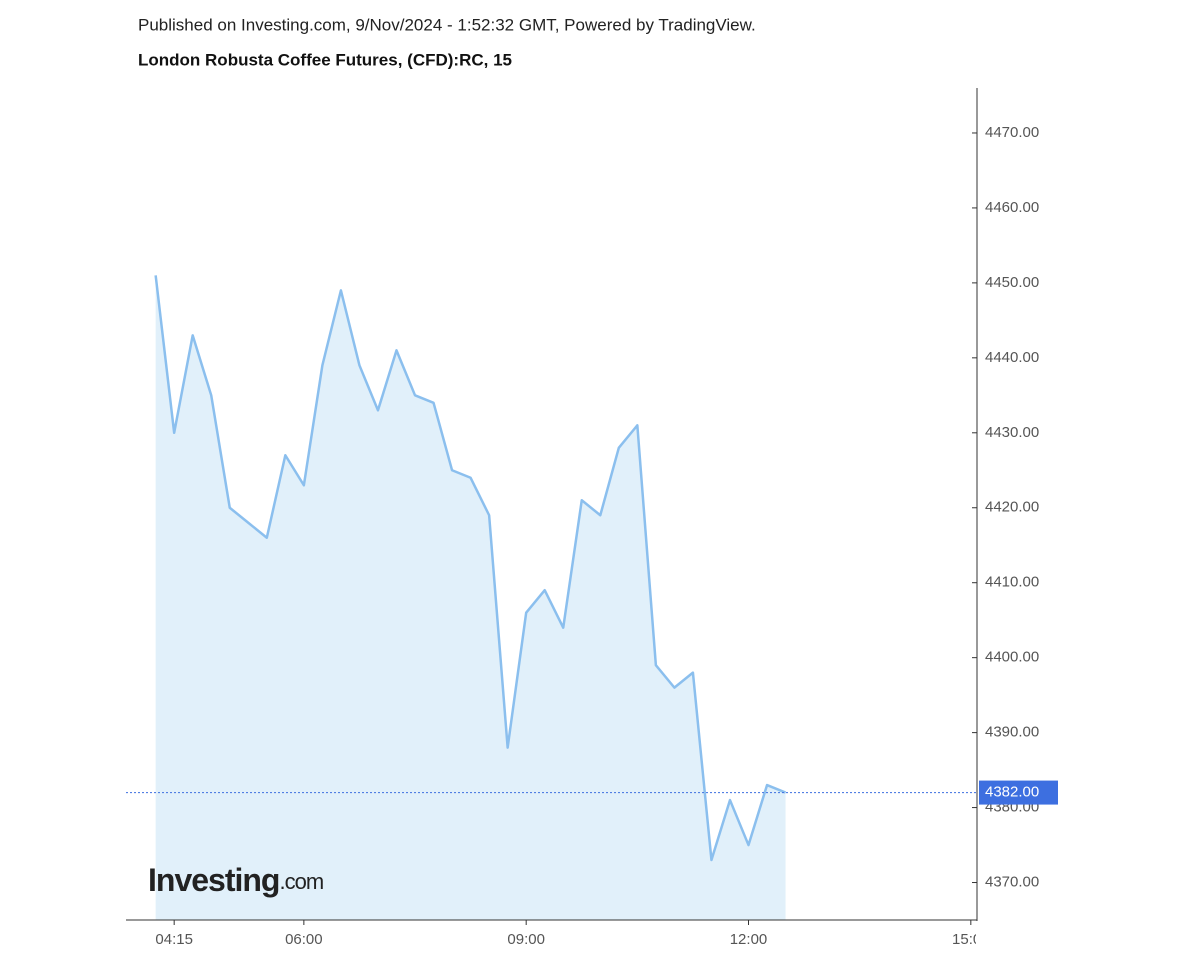  What do you see at coordinates (1012, 207) in the screenshot?
I see `y-tick-label: 4460.00` at bounding box center [1012, 207].